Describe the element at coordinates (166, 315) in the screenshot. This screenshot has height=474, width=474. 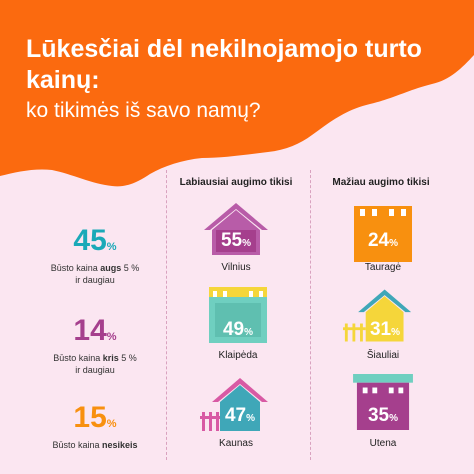
I see `divider-left` at that location.